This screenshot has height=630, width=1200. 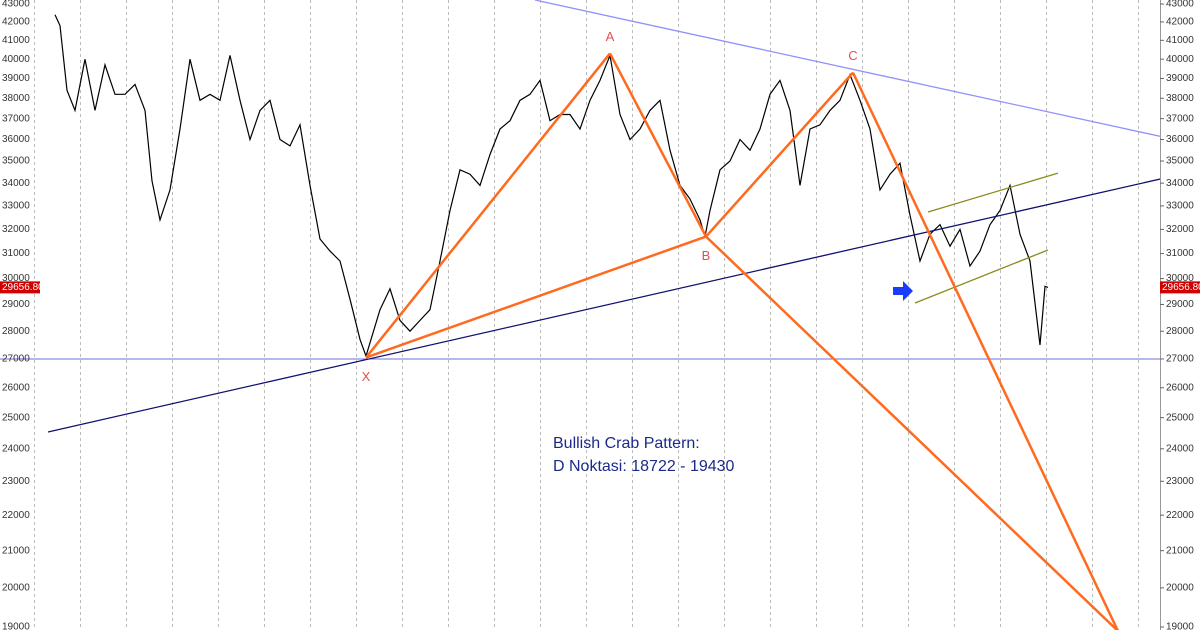 I want to click on point-label: X, so click(x=366, y=376).